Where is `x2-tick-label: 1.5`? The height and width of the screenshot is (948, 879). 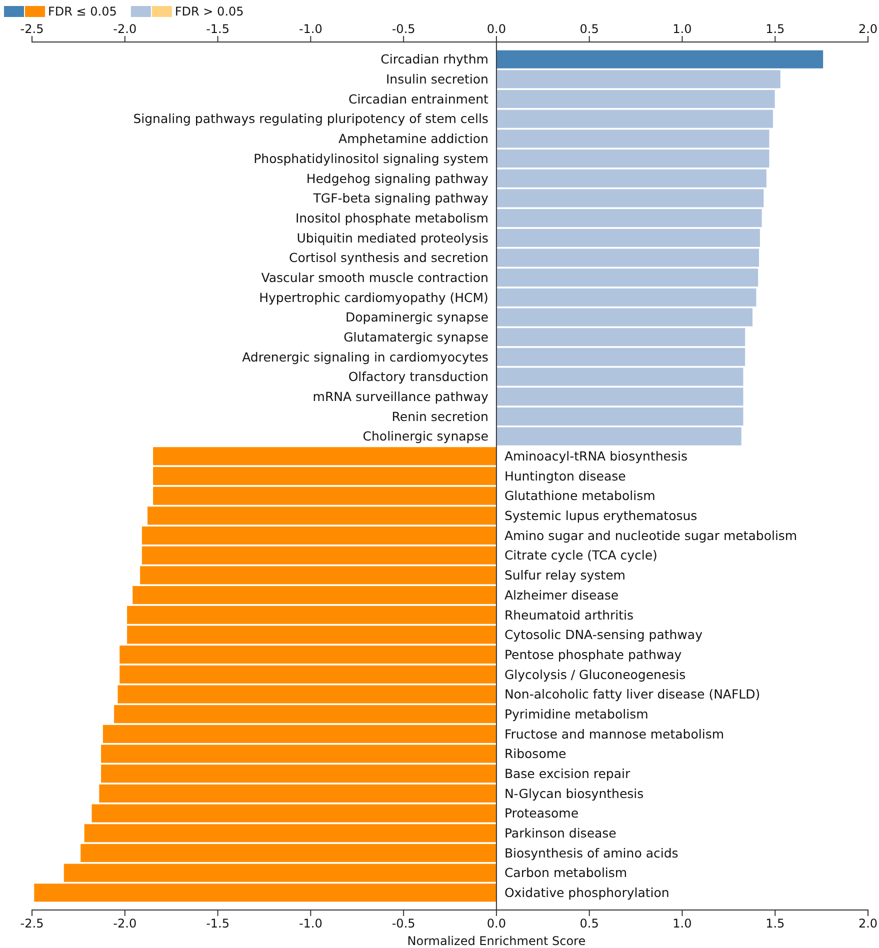
x2-tick-label: 1.5 is located at coordinates (775, 923).